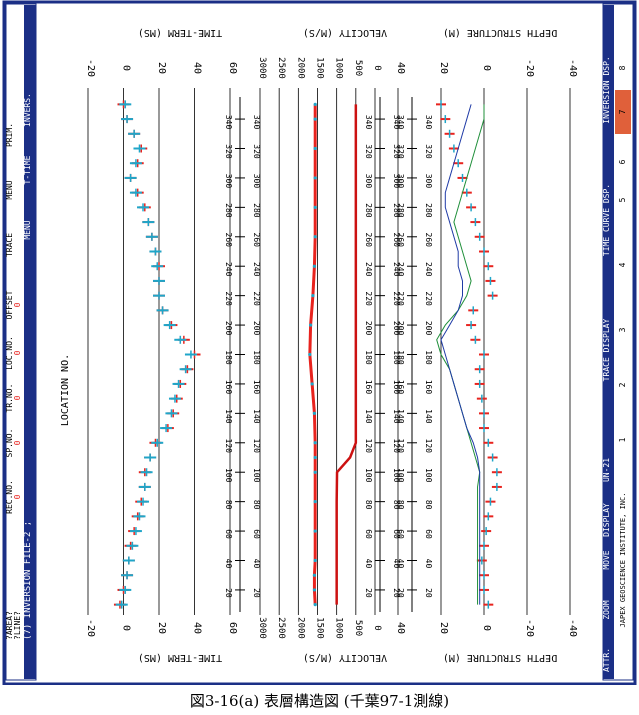 Image resolution: width=639 pixels, height=715 pixels. I want to click on menu-item-display: DISPLAY, so click(606, 520).